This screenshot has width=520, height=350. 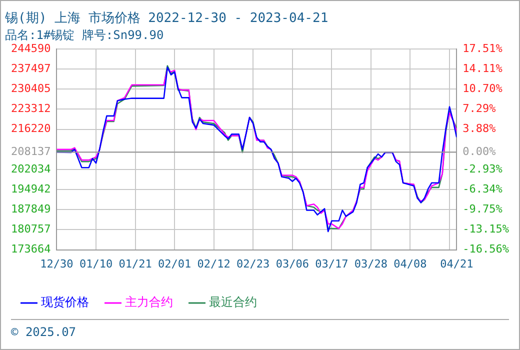 What do you see at coordinates (30, 109) in the screenshot?
I see `y-tick-label: 223312` at bounding box center [30, 109].